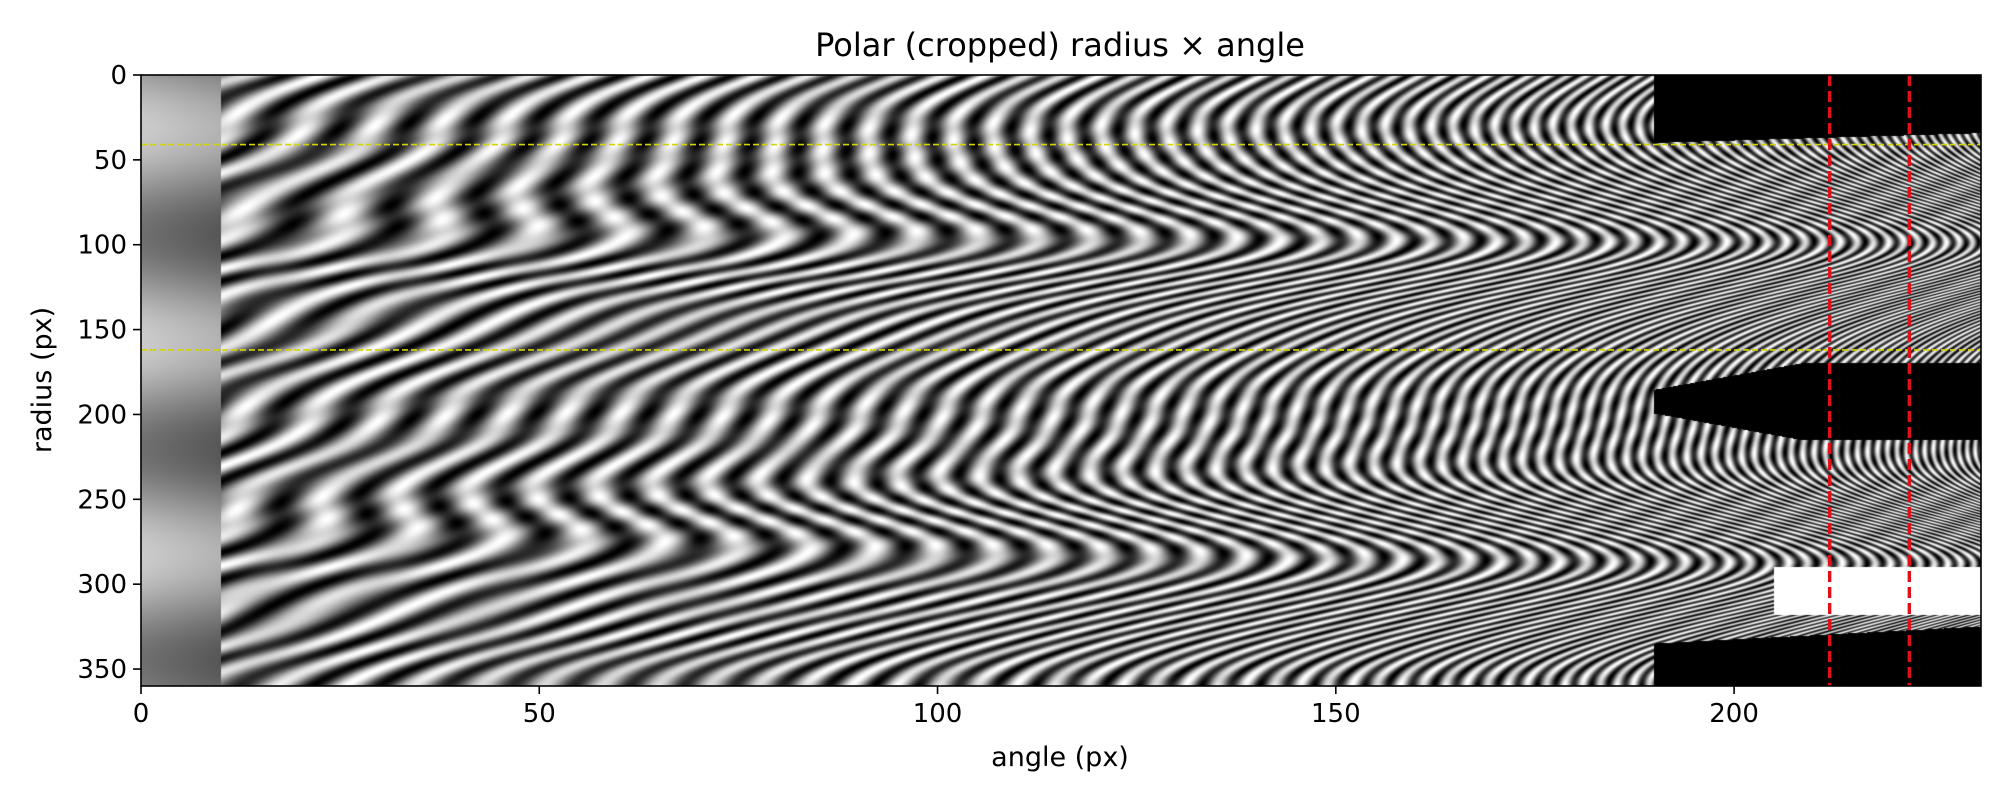 Image resolution: width=2000 pixels, height=800 pixels. Describe the element at coordinates (102, 585) in the screenshot. I see `y-tick-label: 300` at that location.